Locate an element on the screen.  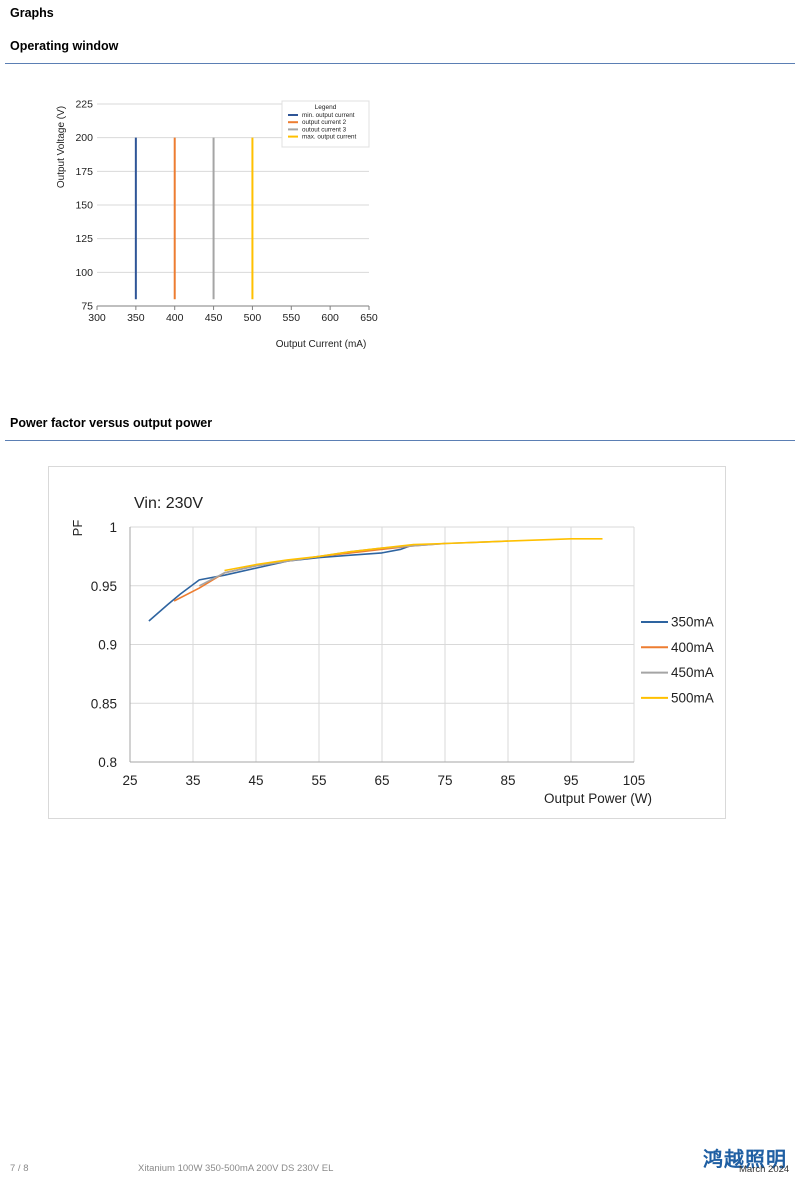
legend-label: outout current 3 is located at coordinates (324, 129).